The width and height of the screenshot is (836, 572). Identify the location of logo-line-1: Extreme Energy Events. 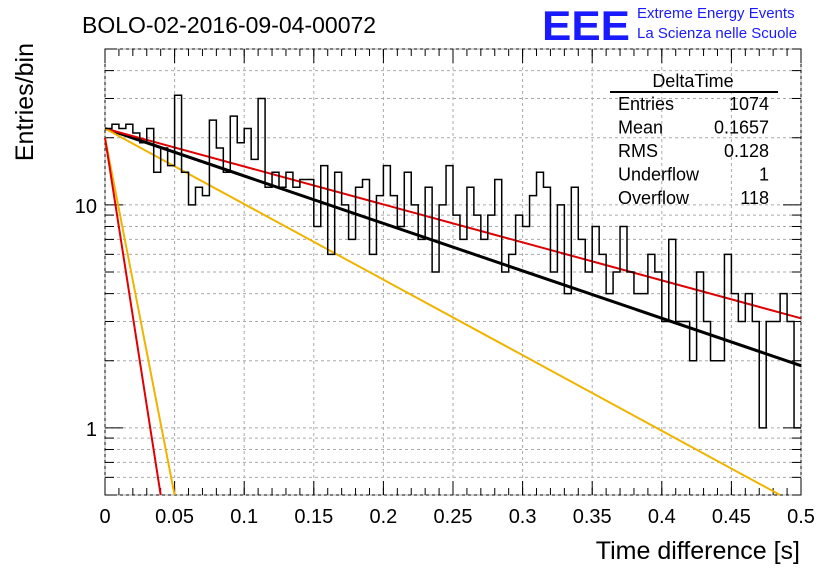
(716, 13).